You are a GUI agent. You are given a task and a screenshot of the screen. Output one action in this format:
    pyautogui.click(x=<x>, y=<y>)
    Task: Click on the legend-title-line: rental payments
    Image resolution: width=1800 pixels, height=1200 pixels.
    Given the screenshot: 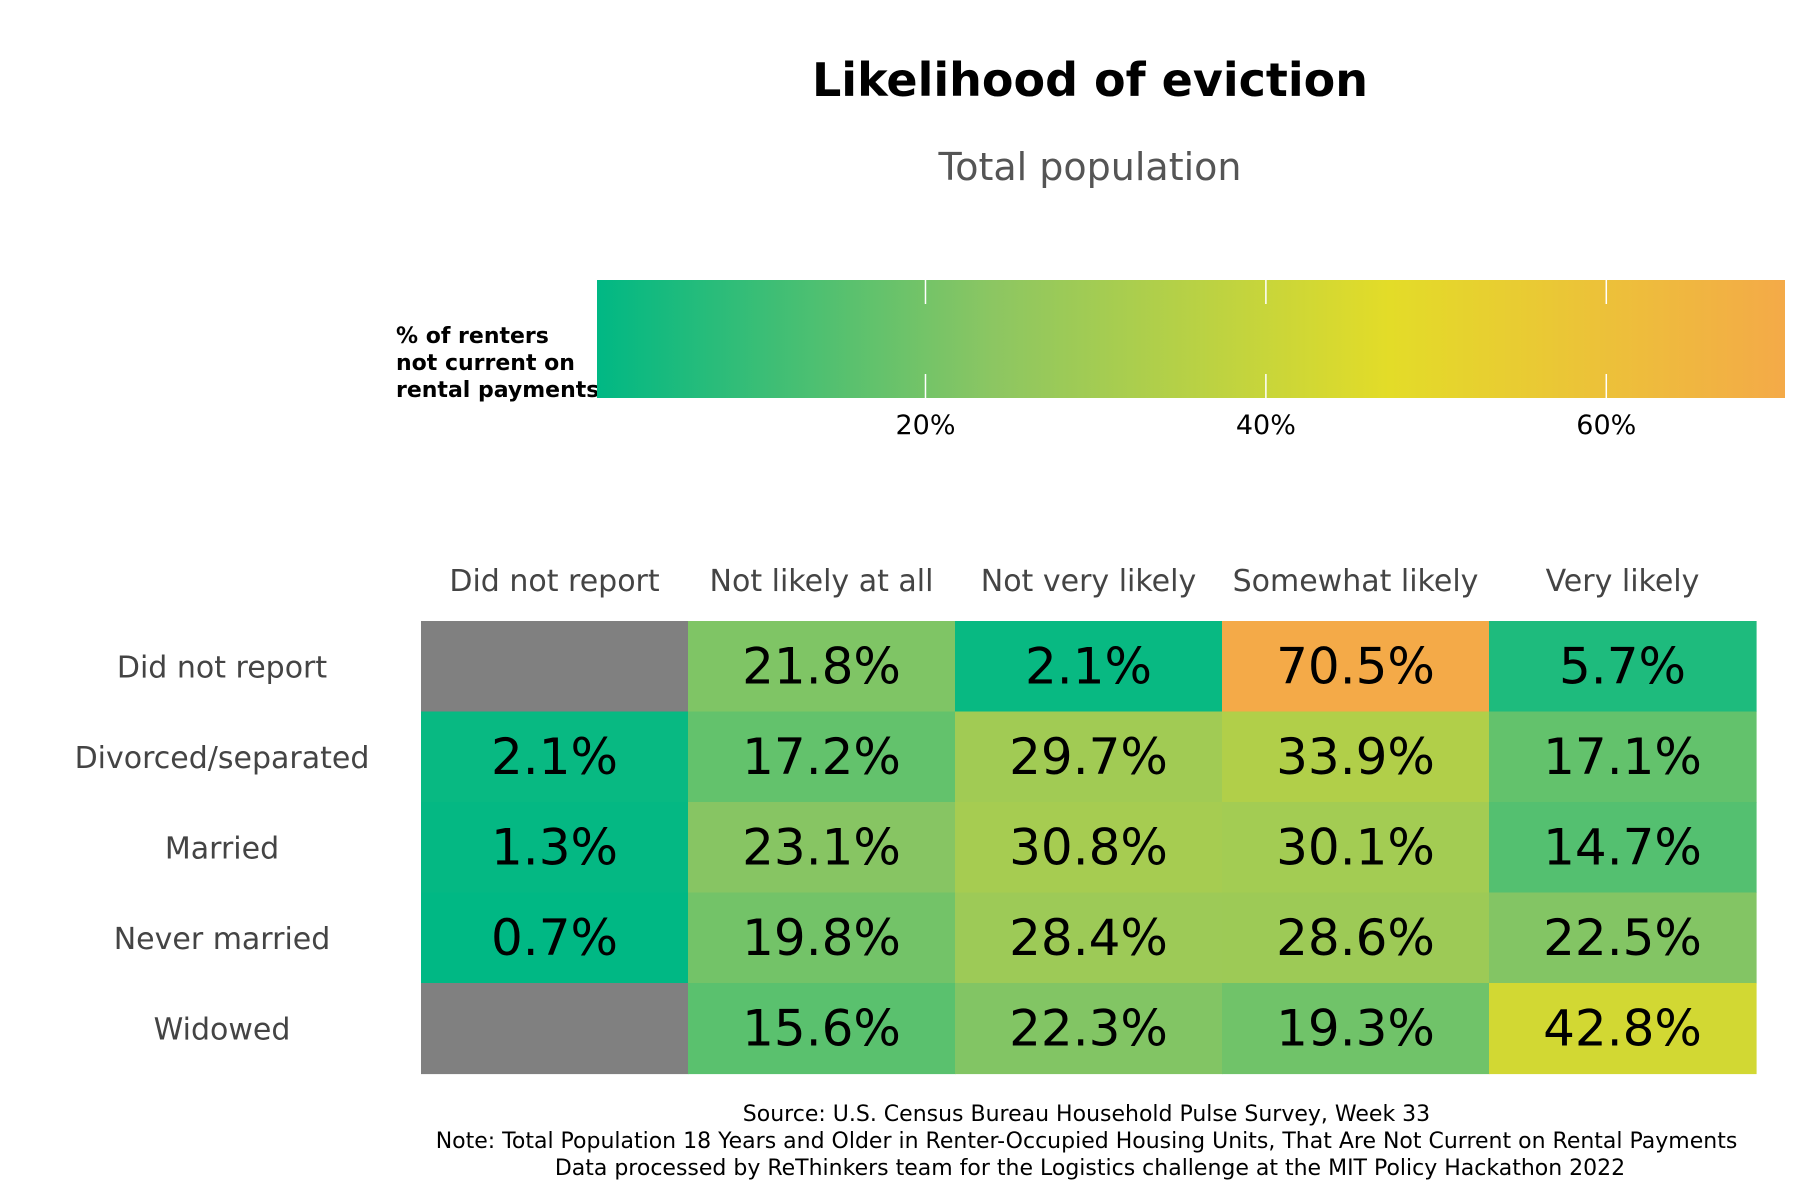 What is the action you would take?
    pyautogui.click(x=497, y=390)
    